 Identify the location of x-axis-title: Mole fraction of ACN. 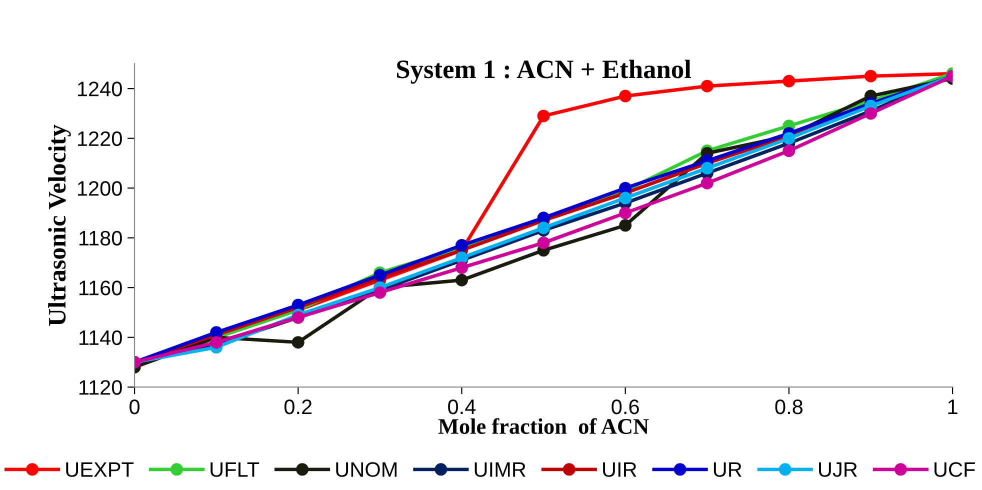
(543, 426).